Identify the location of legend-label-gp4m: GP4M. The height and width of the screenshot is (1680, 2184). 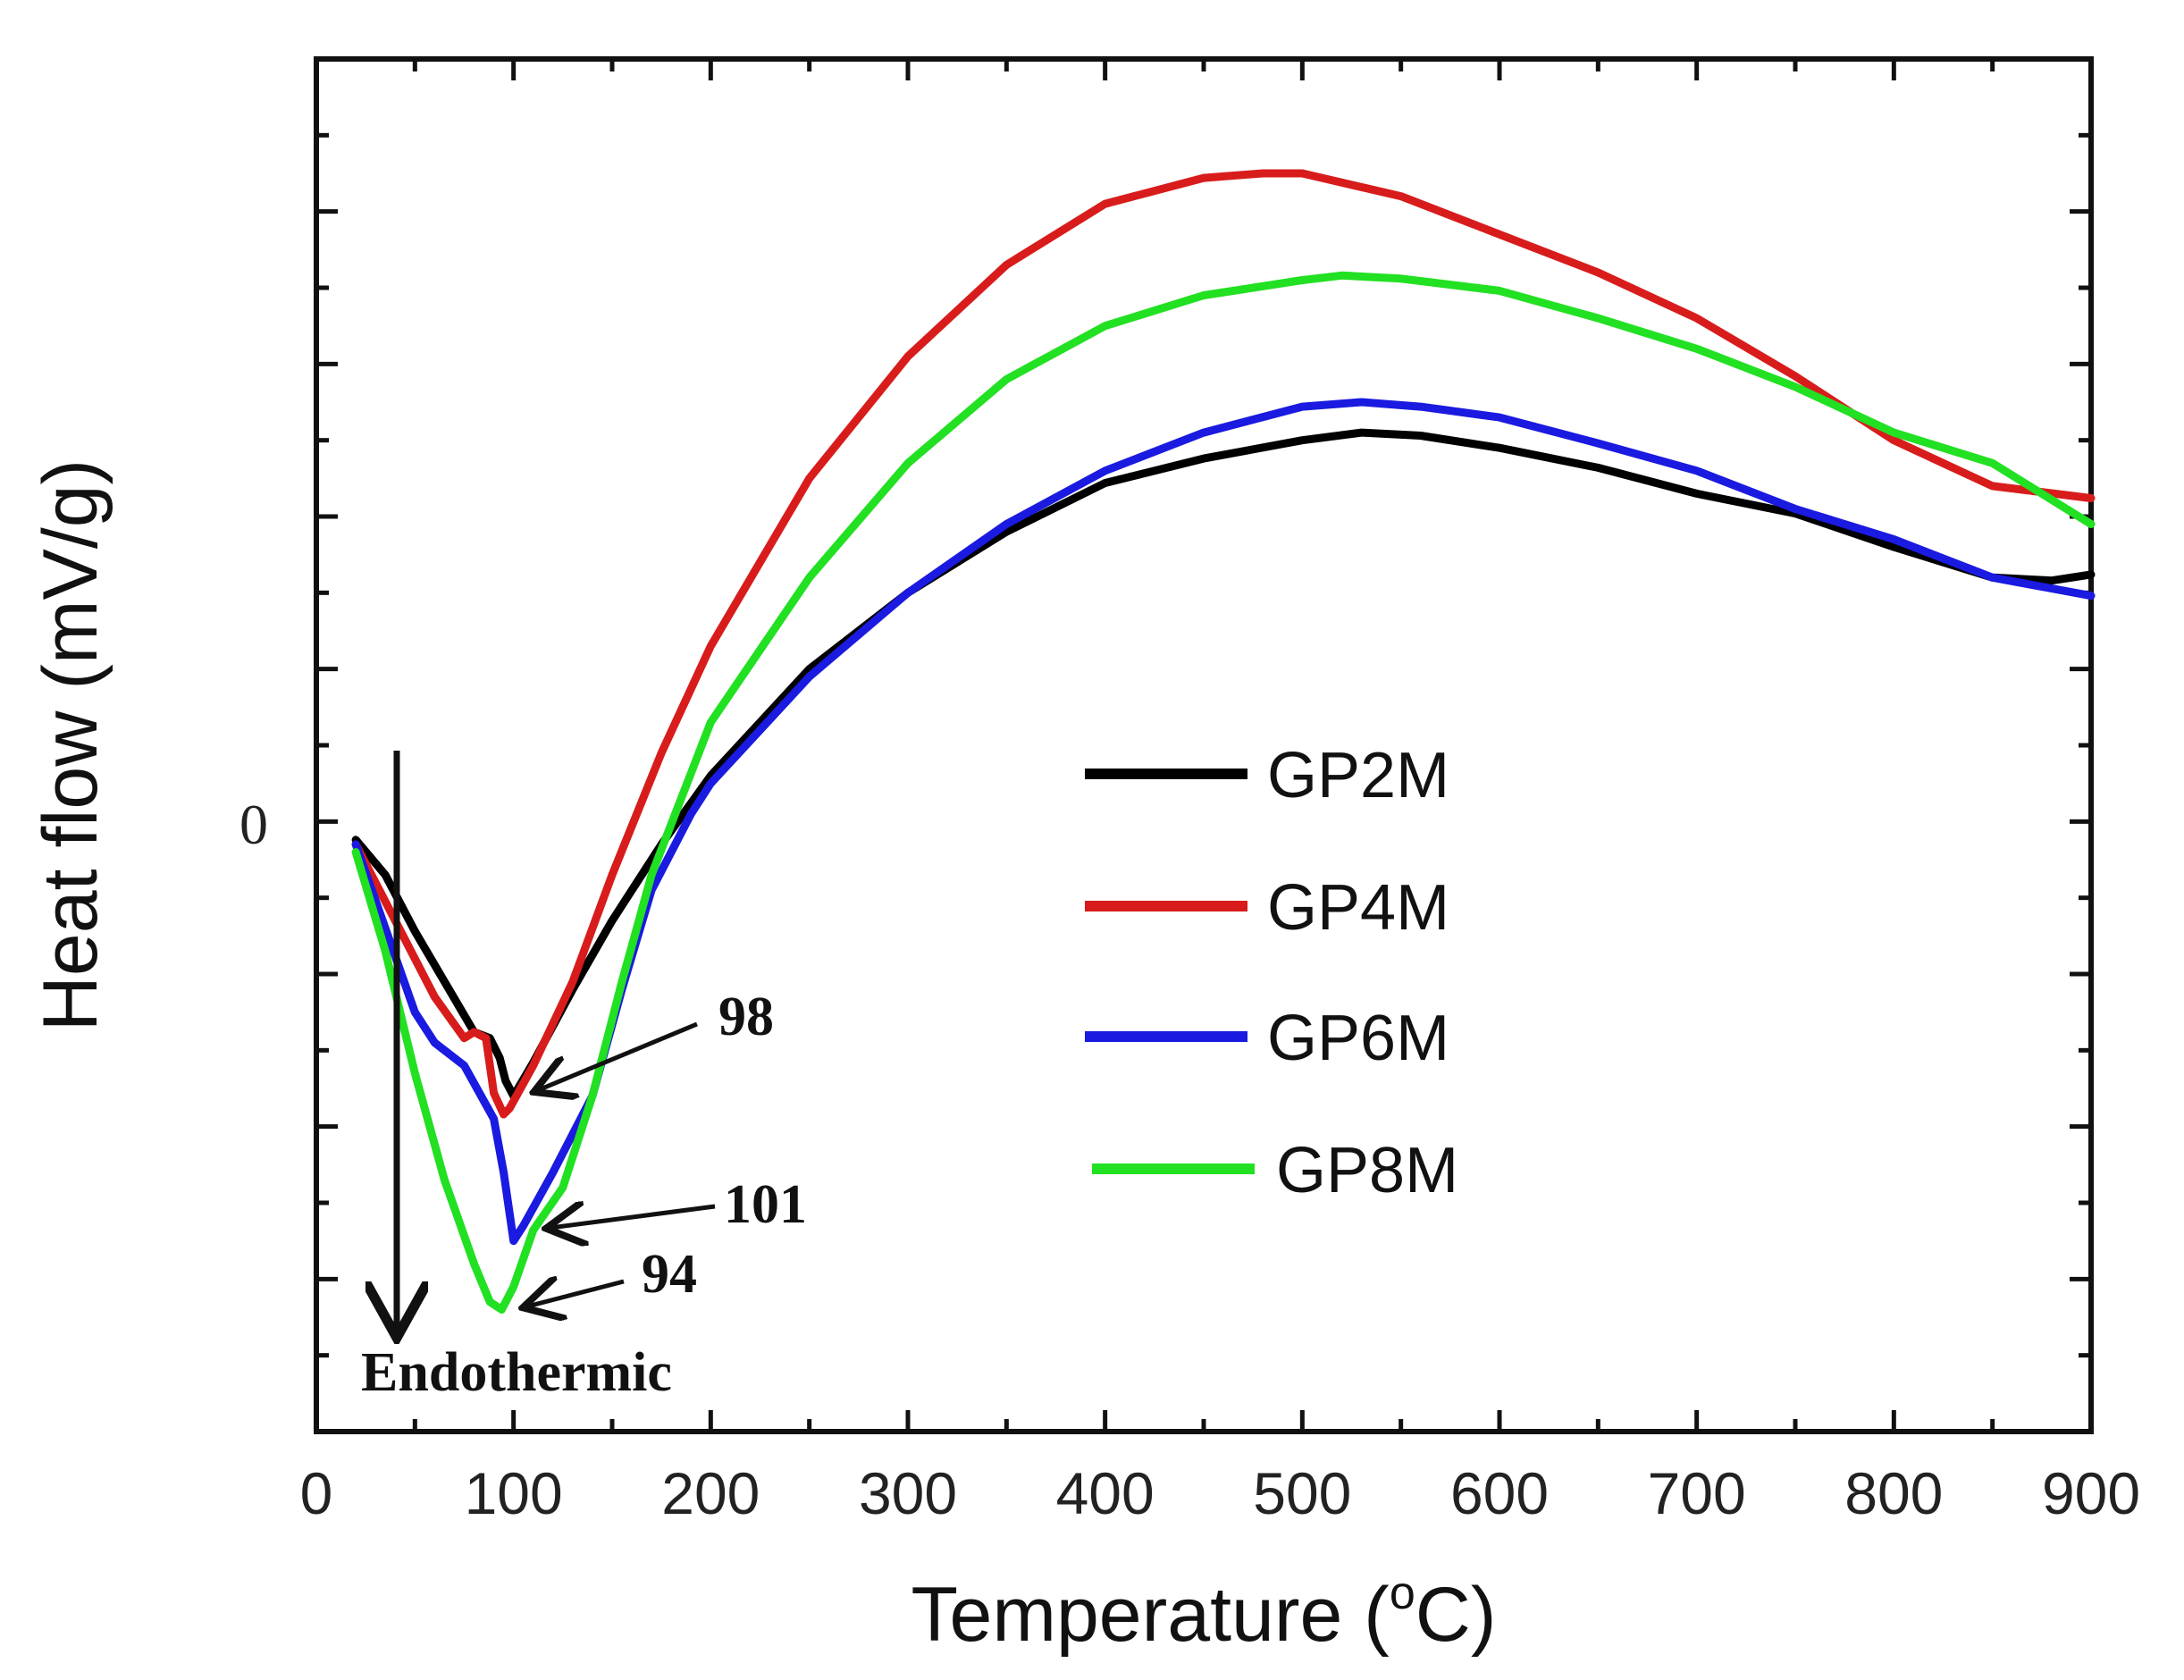
(1358, 908).